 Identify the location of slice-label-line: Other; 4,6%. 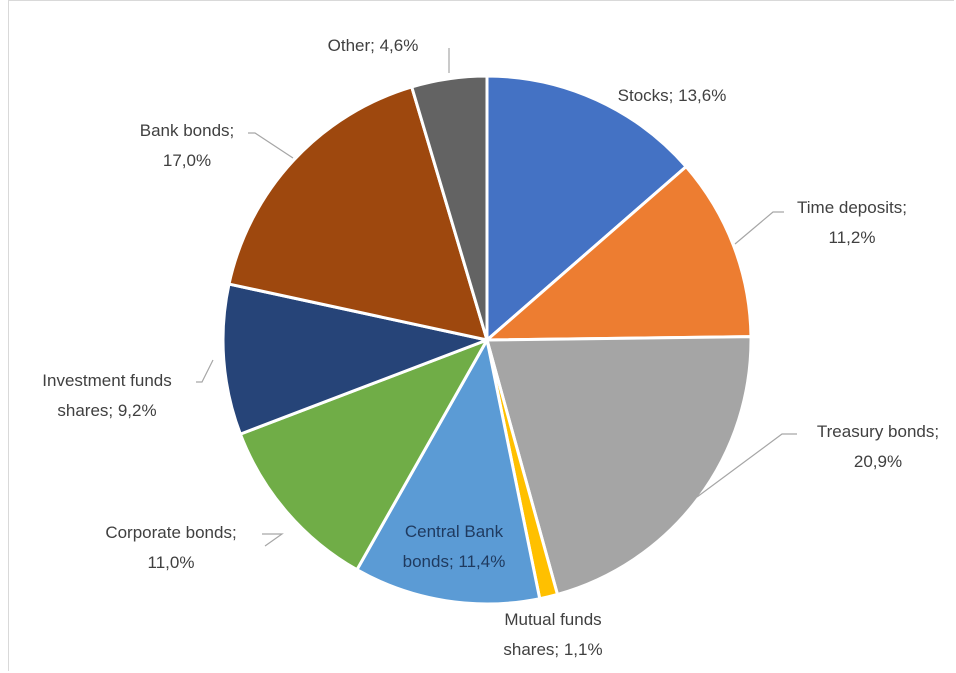
(373, 45).